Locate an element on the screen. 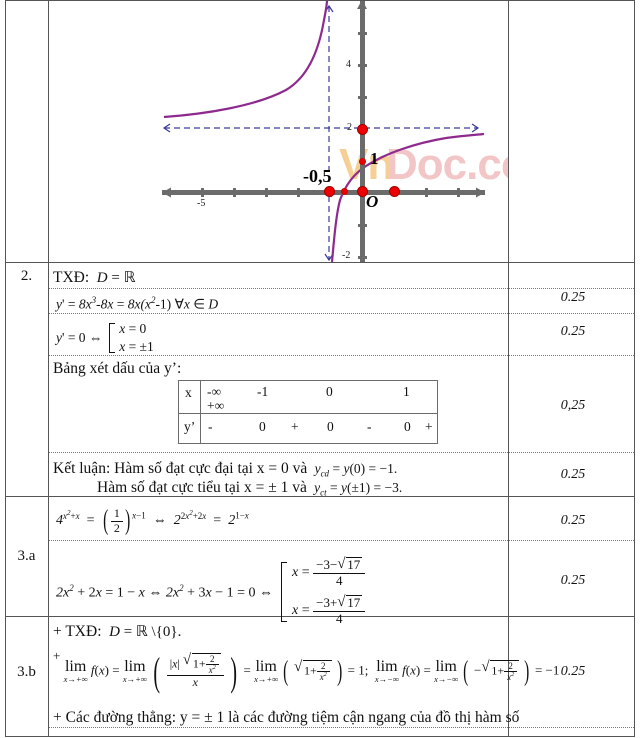 This screenshot has width=640, height=738. sign-x-plus-inf: +∞ is located at coordinates (216, 405).